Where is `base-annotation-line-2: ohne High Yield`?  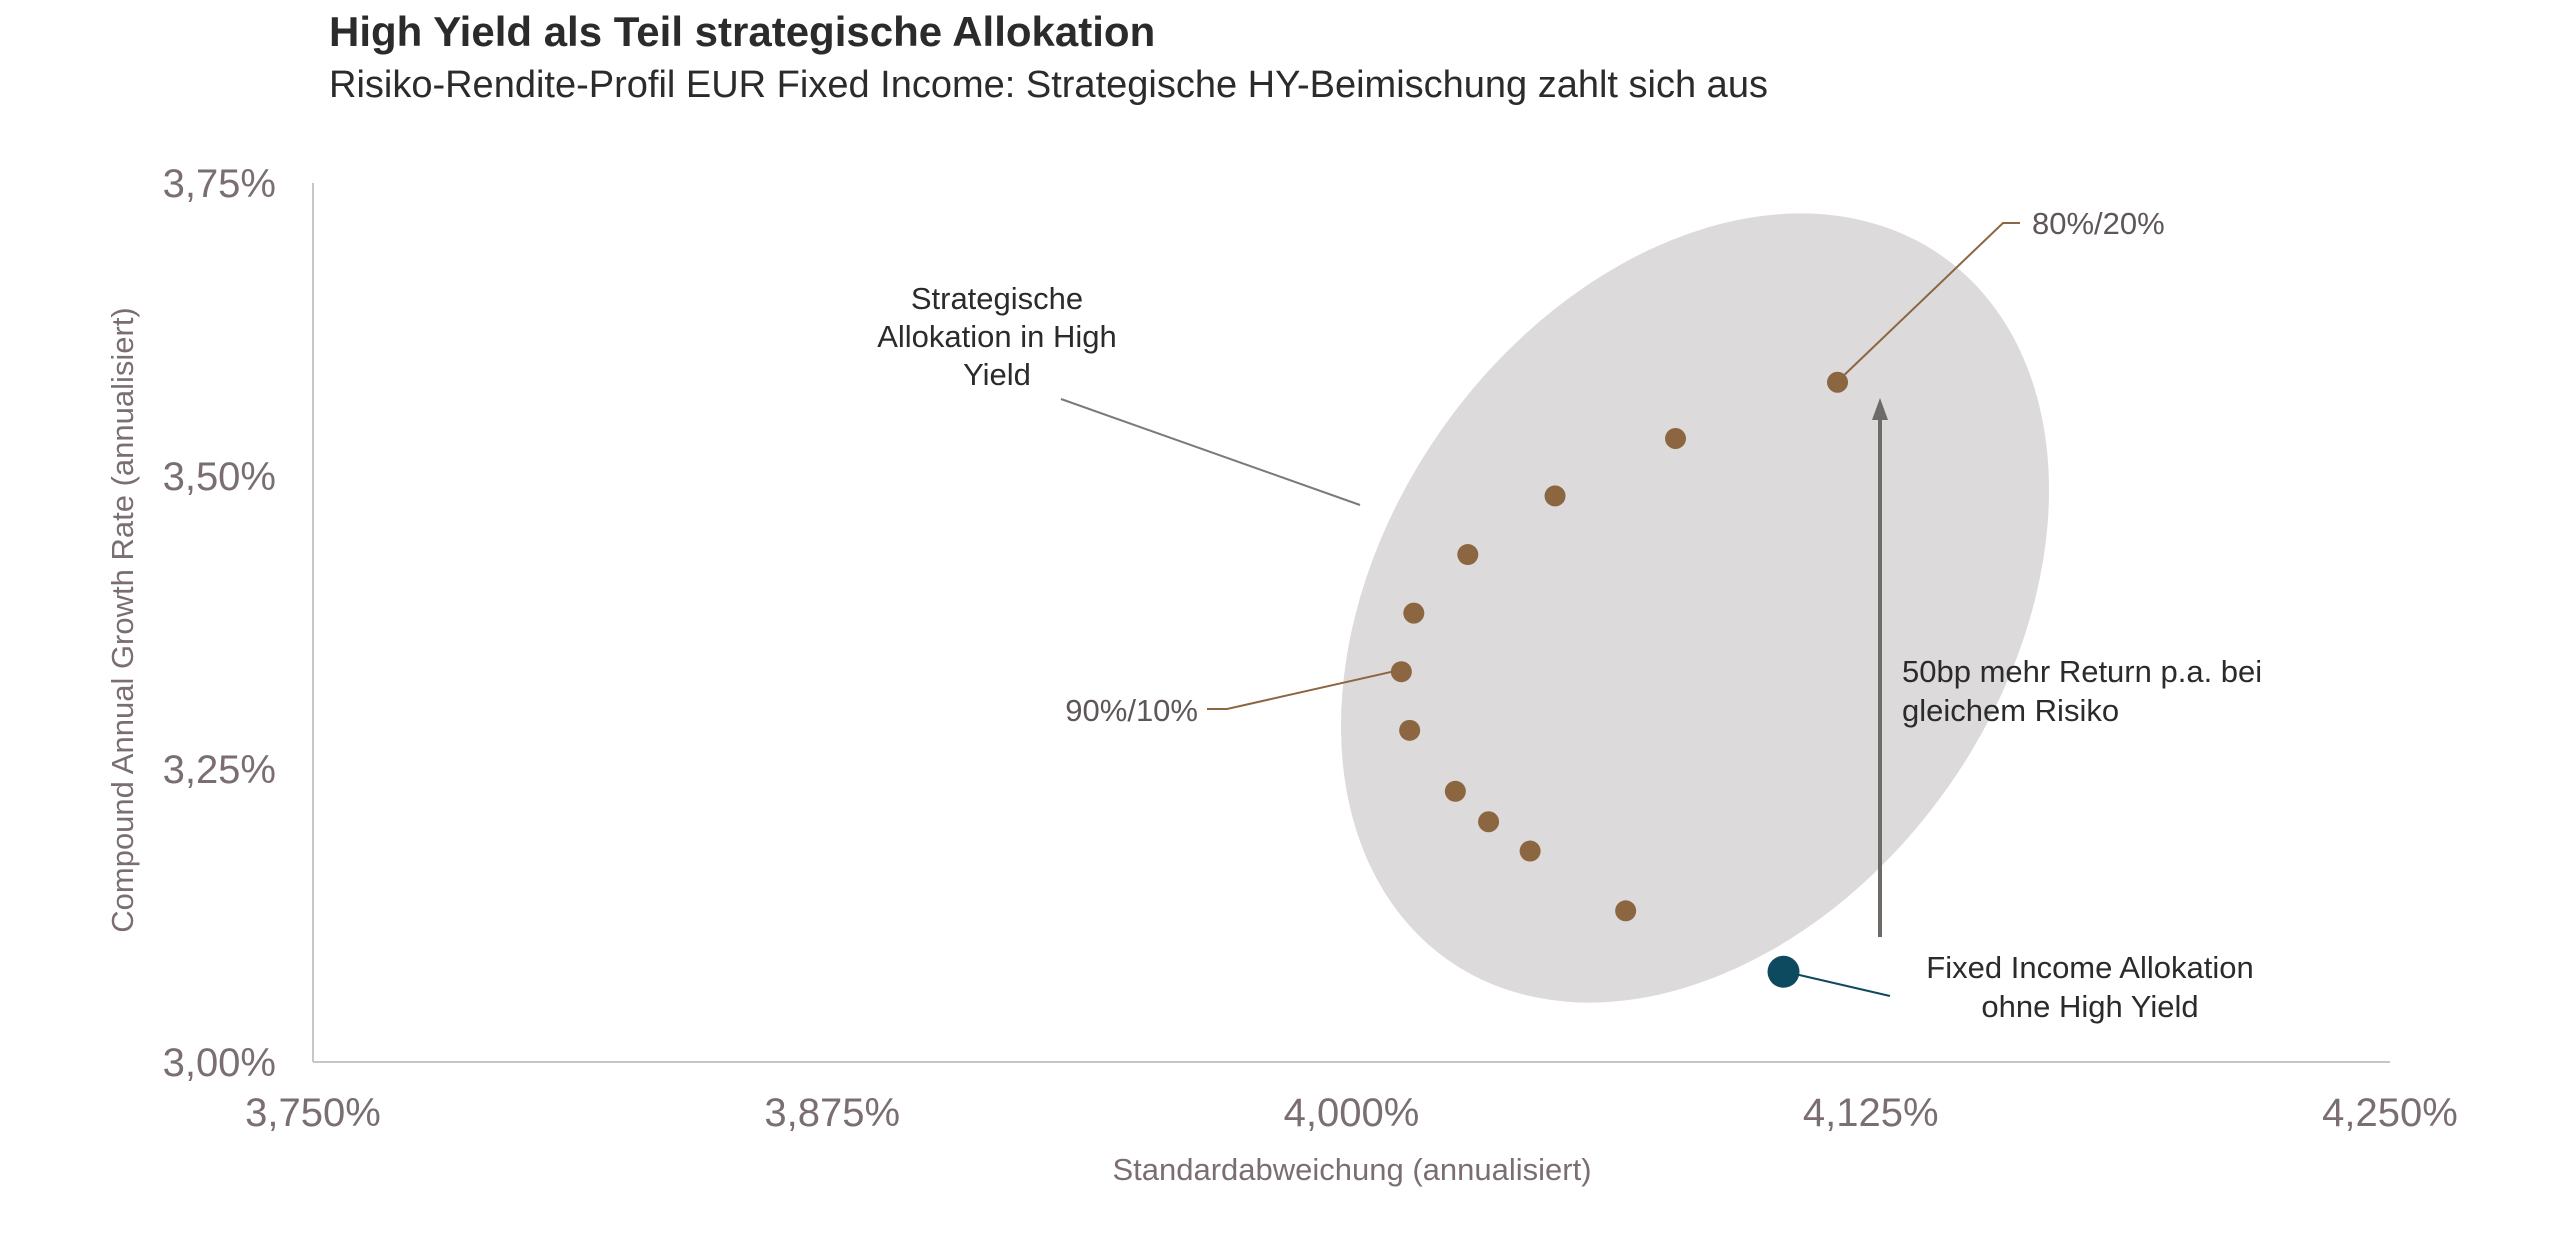 base-annotation-line-2: ohne High Yield is located at coordinates (2089, 1006).